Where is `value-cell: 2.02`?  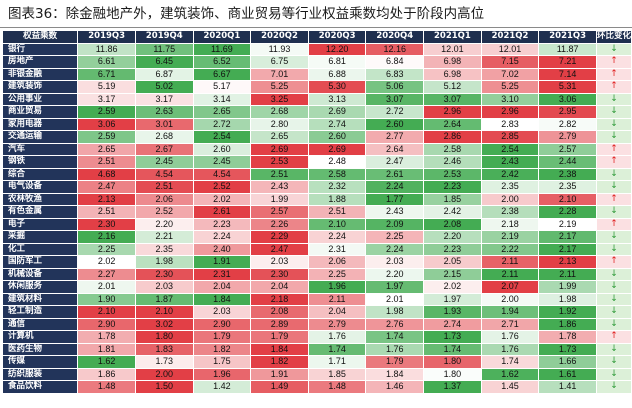
value-cell: 2.02 is located at coordinates (106, 262).